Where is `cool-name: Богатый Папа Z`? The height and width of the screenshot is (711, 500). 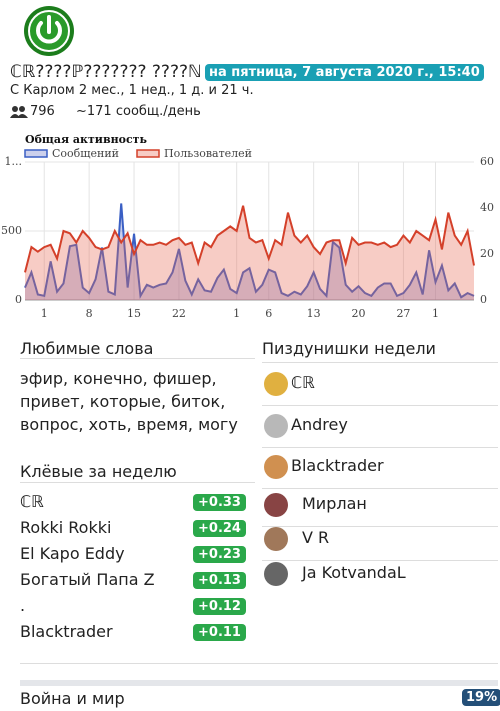 cool-name: Богатый Папа Z is located at coordinates (87, 579).